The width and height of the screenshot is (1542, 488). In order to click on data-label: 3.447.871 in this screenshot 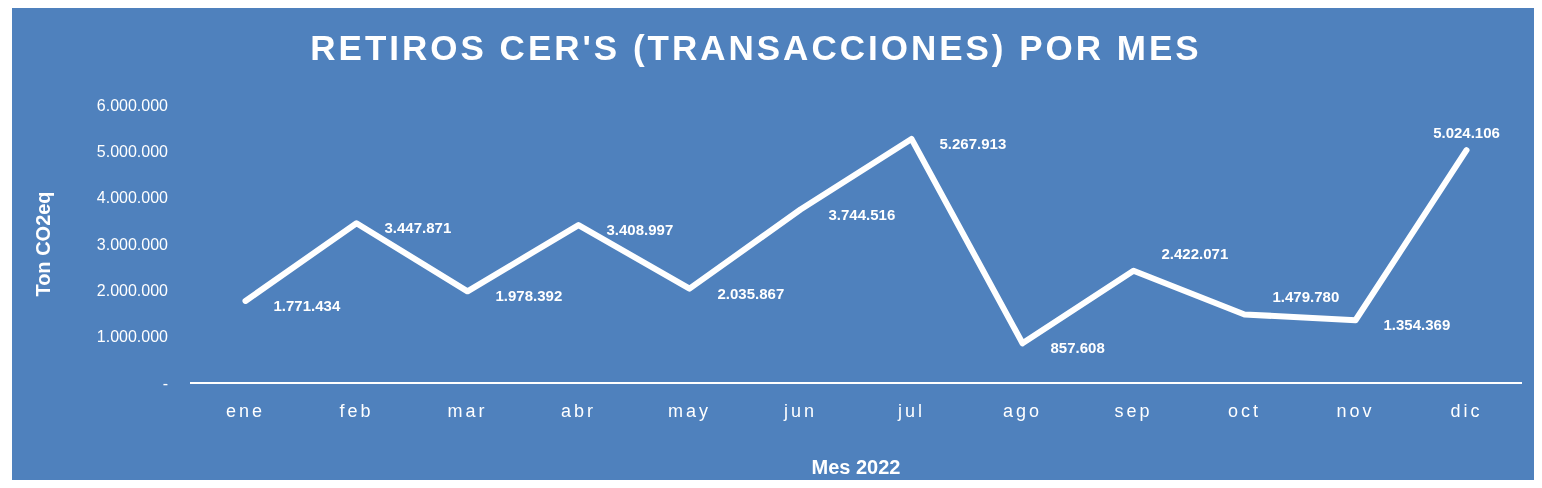, I will do `click(418, 228)`.